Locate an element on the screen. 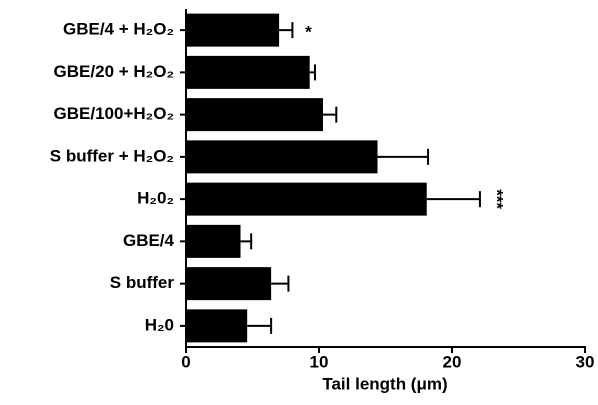 Image resolution: width=598 pixels, height=405 pixels. annotation: *** is located at coordinates (496, 199).